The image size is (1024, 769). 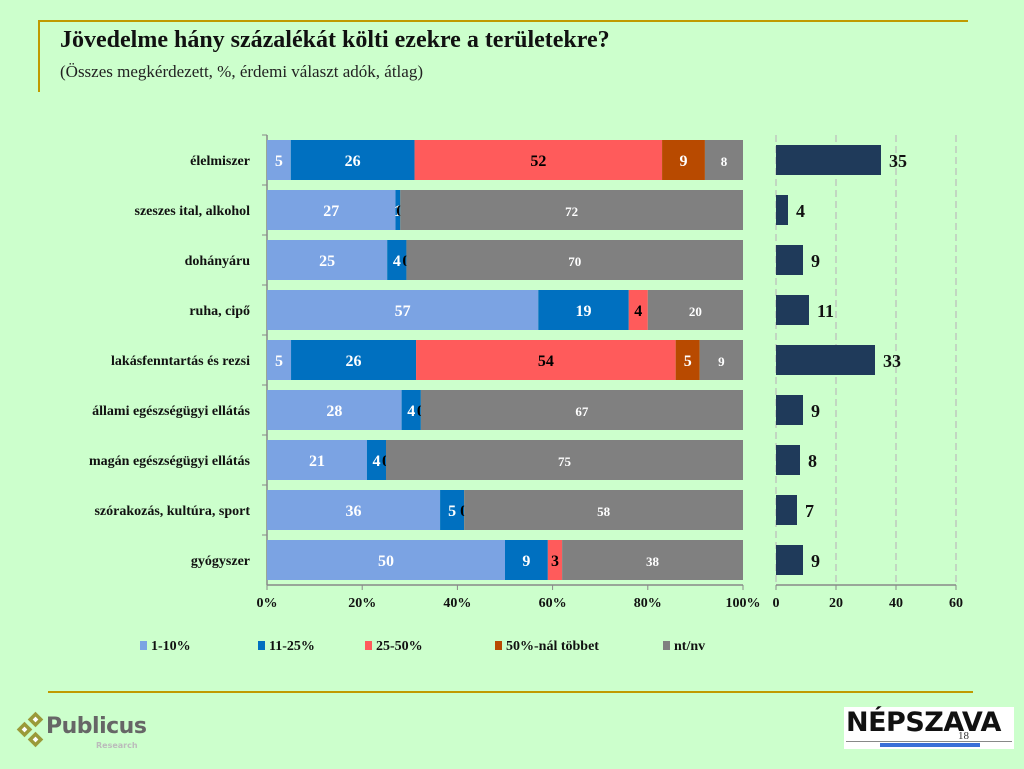 What do you see at coordinates (724, 161) in the screenshot?
I see `data-label: 8` at bounding box center [724, 161].